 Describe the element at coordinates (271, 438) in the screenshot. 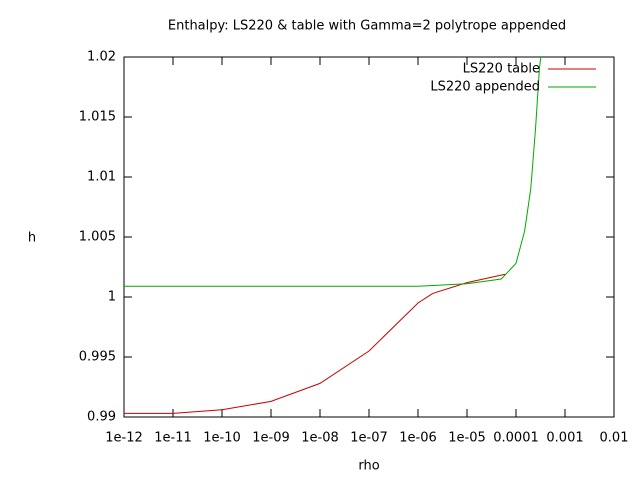

I see `x-tick-label: 1e-09` at that location.